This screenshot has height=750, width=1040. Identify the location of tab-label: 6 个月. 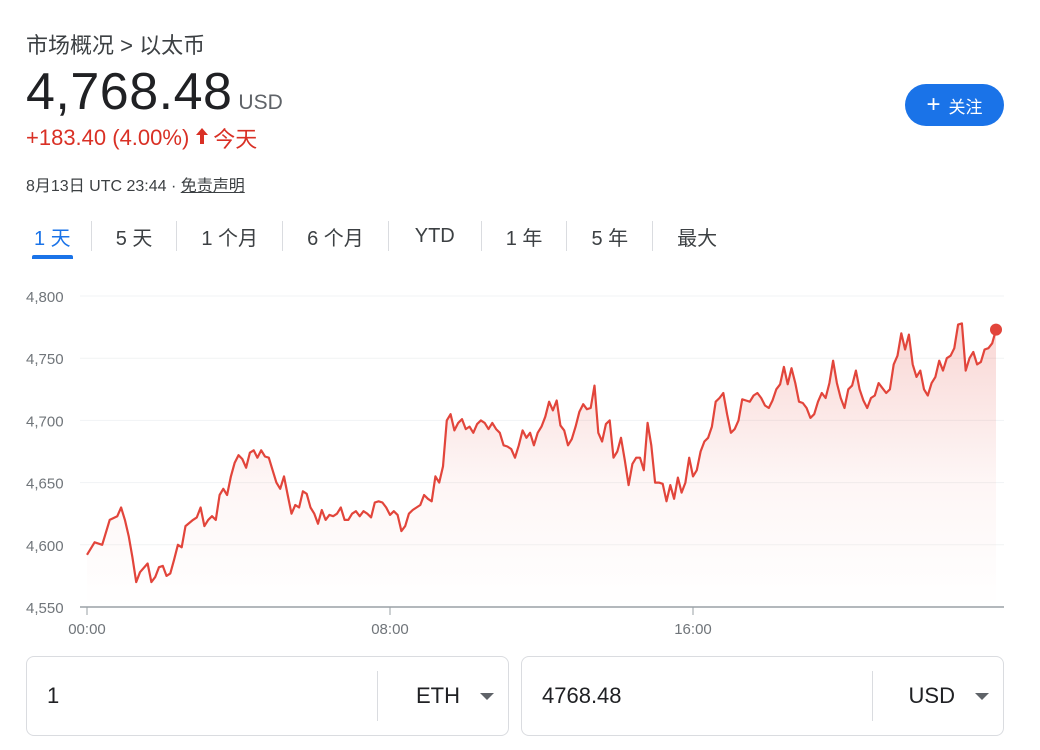
(335, 238).